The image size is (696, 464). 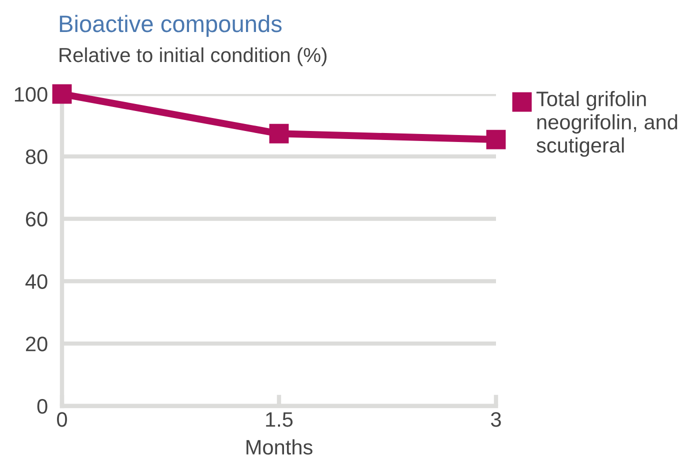 I want to click on x-tick-label: 3, so click(x=496, y=419).